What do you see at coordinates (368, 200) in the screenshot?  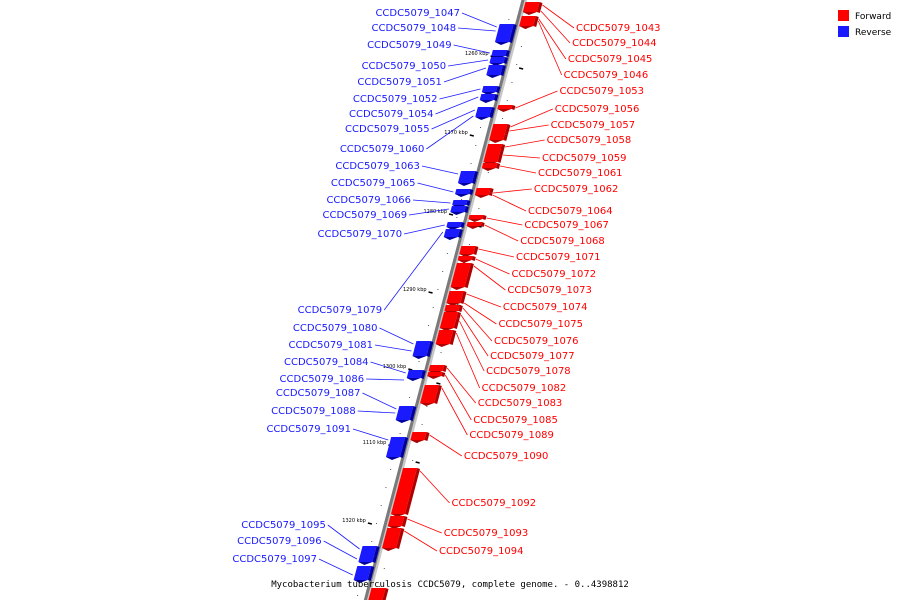 I see `reverse-gene-label: CCDC5079_1066` at bounding box center [368, 200].